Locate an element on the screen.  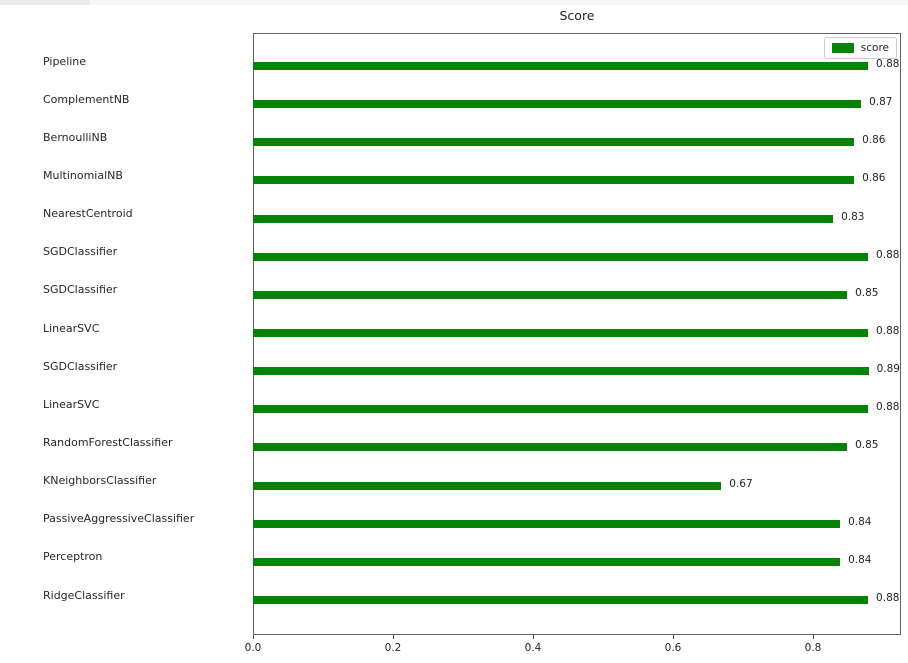
bar-track: 0.89 is located at coordinates (576, 371).